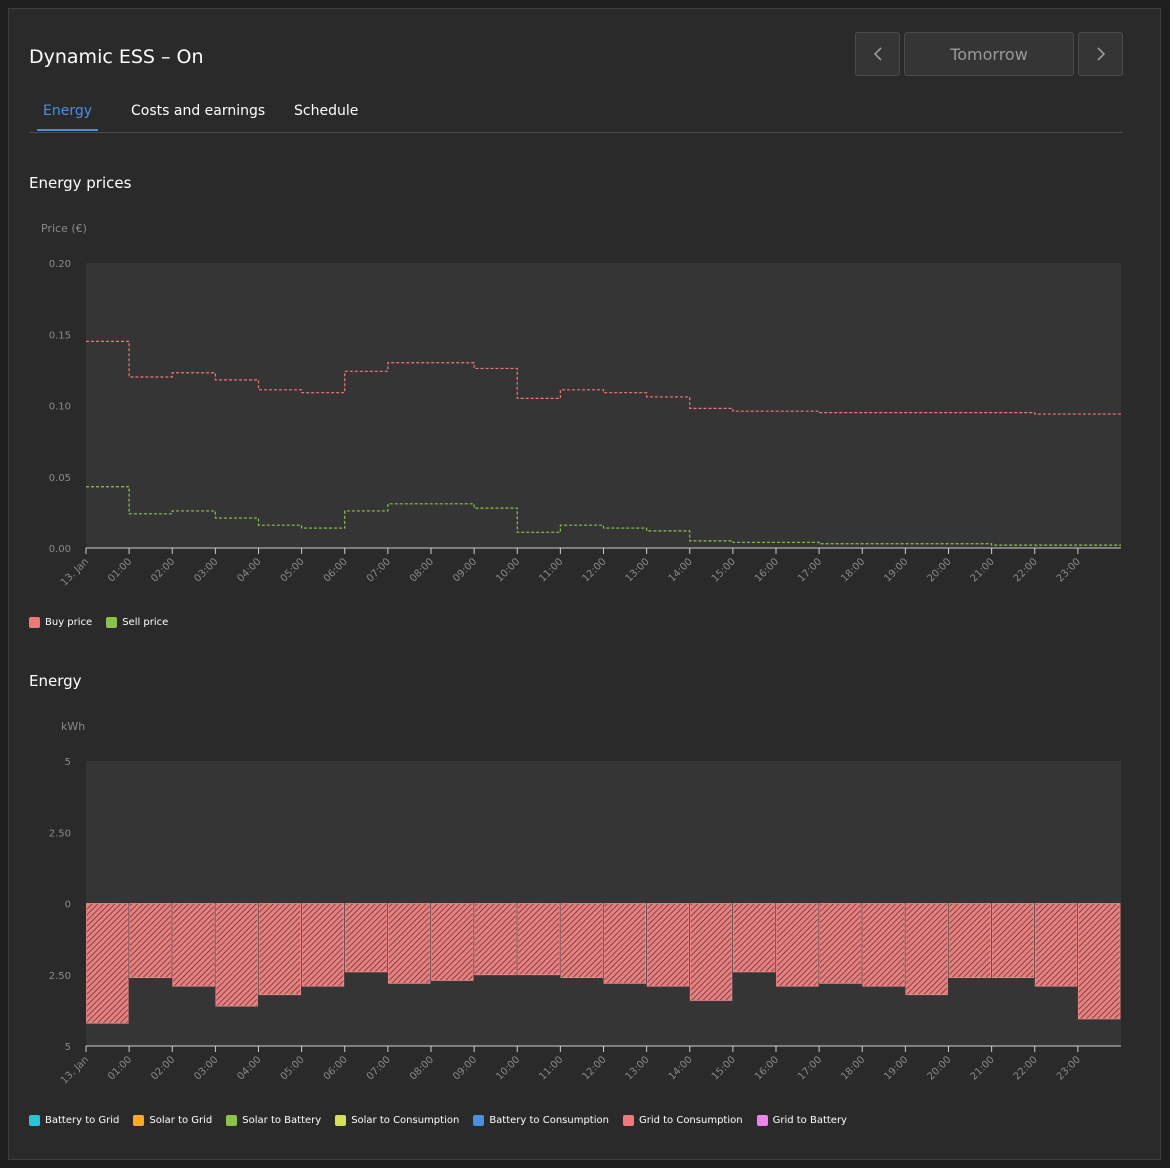 The image size is (1170, 1168). Describe the element at coordinates (809, 1120) in the screenshot. I see `legend-label: Grid to Battery` at that location.